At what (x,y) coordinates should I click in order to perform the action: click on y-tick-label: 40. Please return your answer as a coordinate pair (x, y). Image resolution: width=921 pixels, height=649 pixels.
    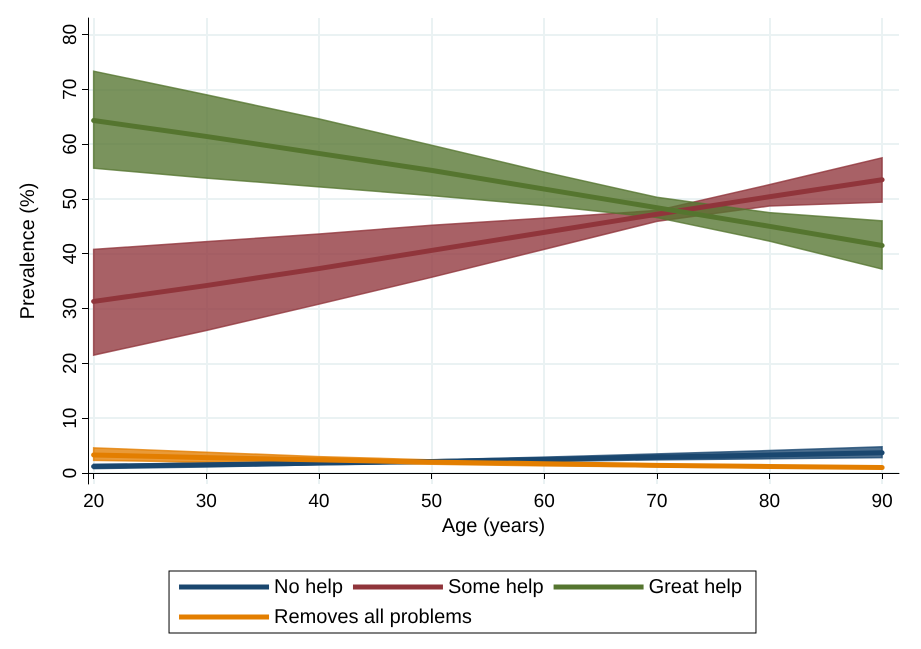
    Looking at the image, I should click on (70, 253).